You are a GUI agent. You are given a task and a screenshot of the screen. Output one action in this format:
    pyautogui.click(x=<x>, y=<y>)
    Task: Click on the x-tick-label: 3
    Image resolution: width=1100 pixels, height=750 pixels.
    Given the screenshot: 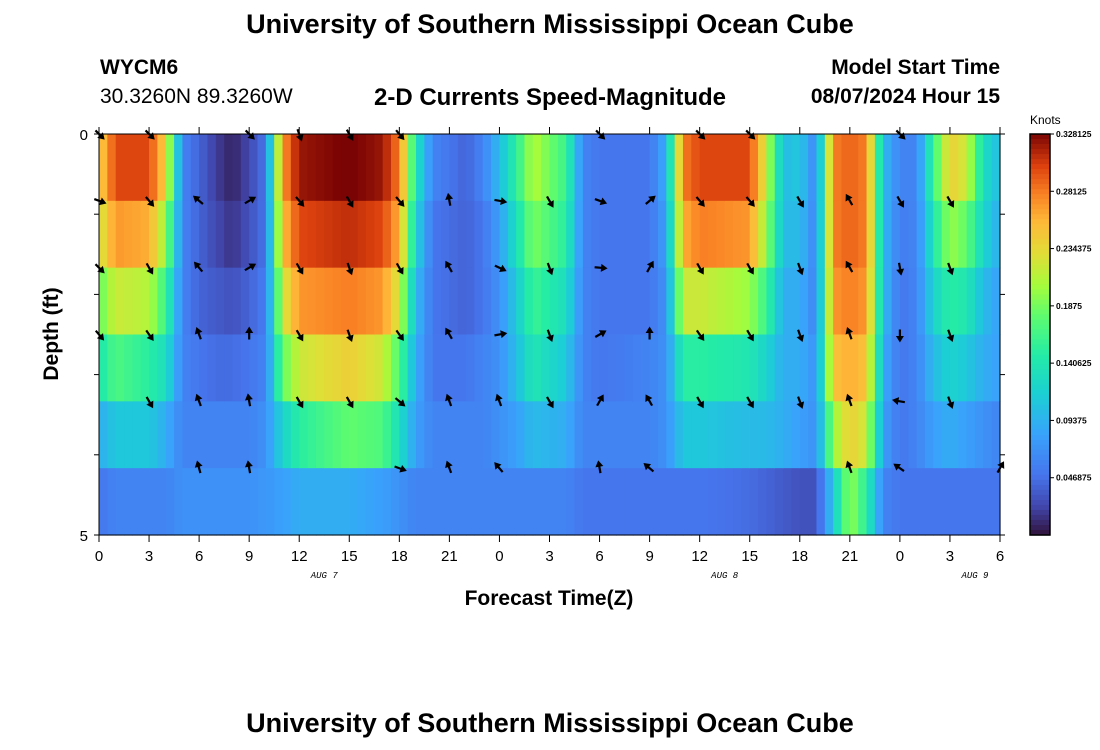 What is the action you would take?
    pyautogui.click(x=950, y=556)
    